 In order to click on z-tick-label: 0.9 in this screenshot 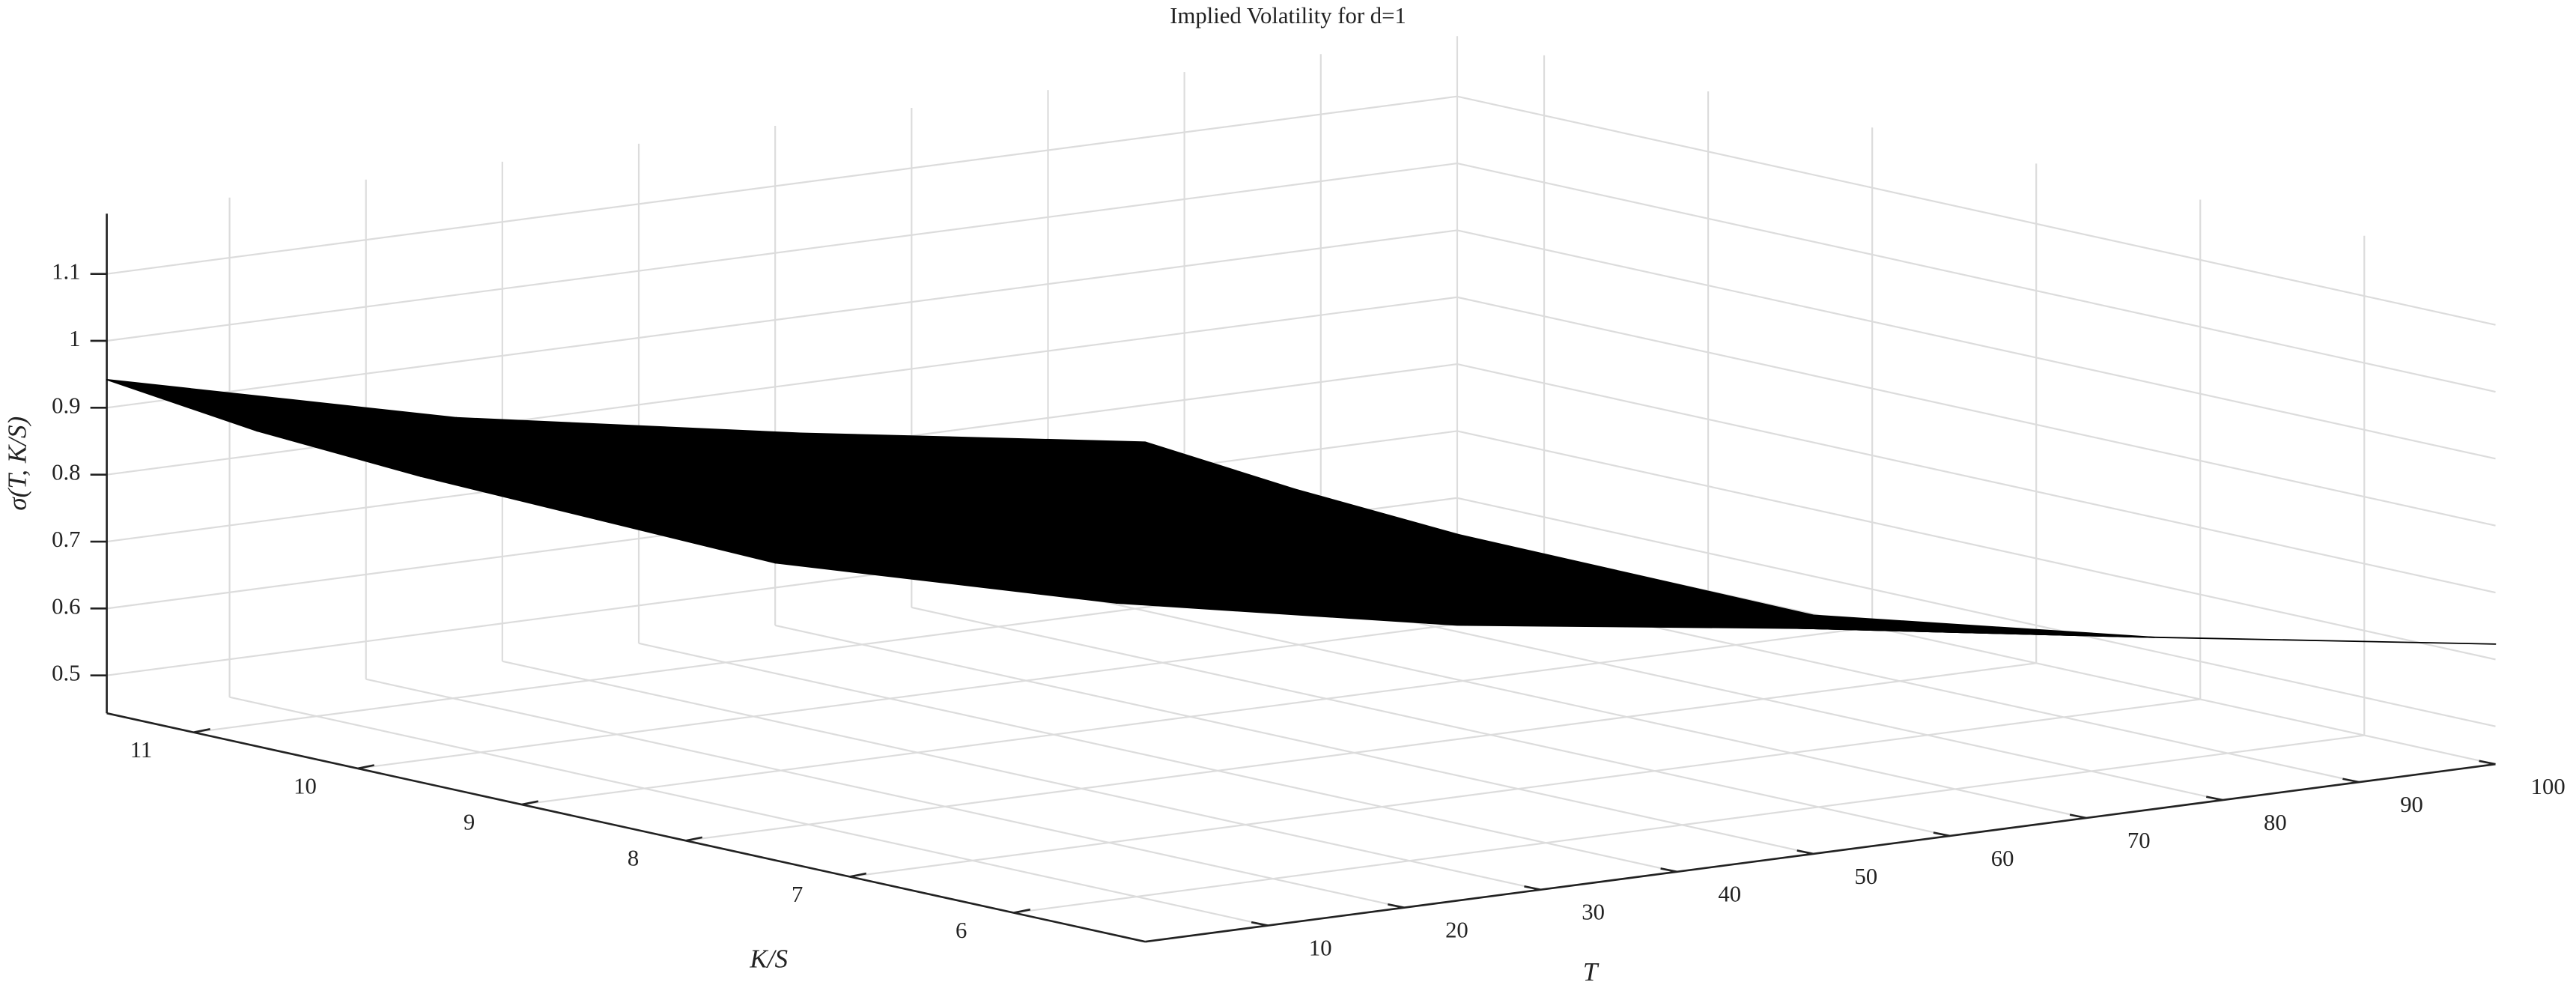, I will do `click(66, 405)`.